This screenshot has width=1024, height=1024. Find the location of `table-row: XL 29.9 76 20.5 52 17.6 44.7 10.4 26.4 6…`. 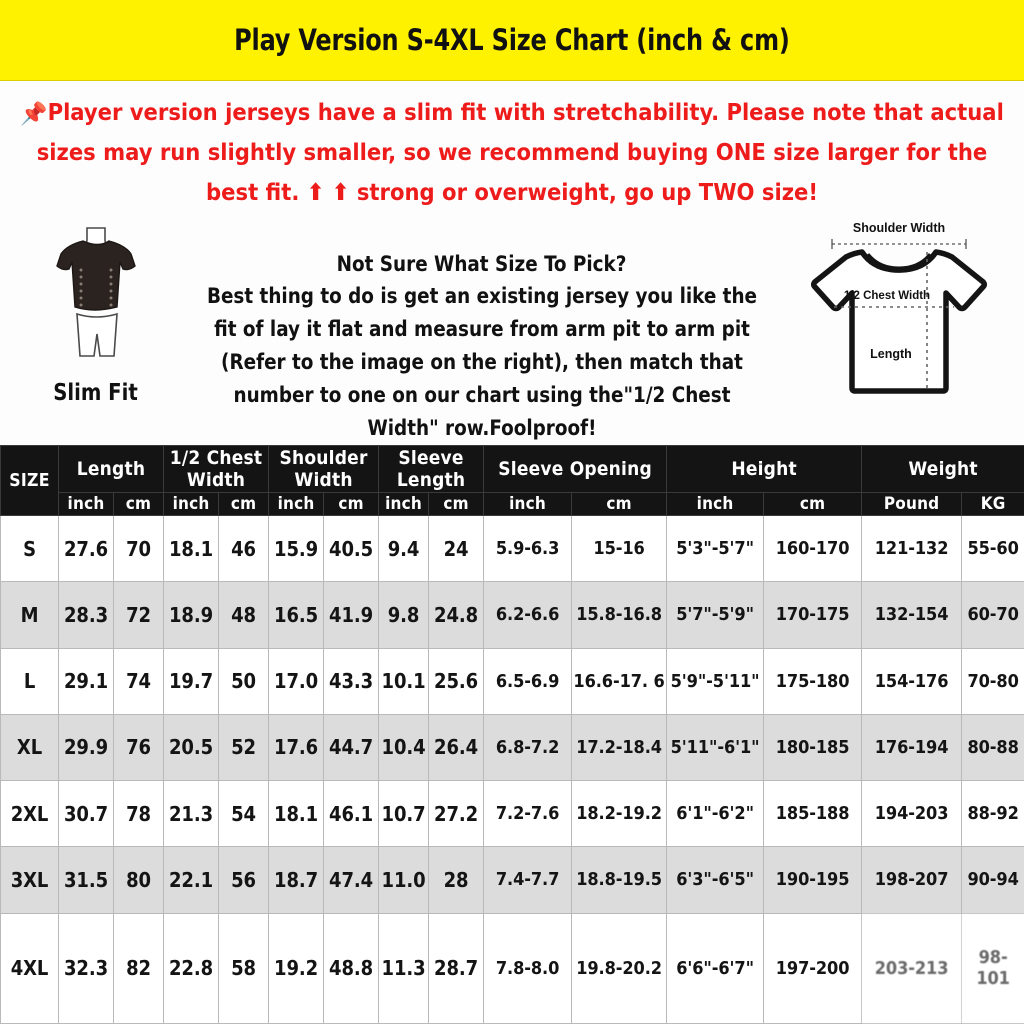

table-row: XL 29.9 76 20.5 52 17.6 44.7 10.4 26.4 6… is located at coordinates (512, 747).